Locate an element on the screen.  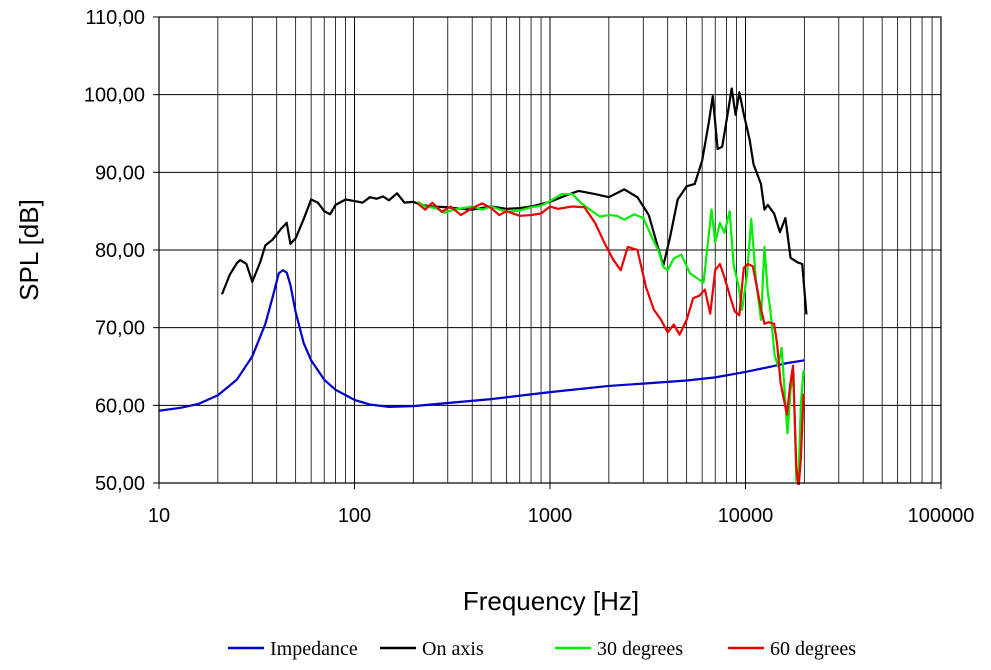
x-tick-label: 10000 is located at coordinates (746, 516).